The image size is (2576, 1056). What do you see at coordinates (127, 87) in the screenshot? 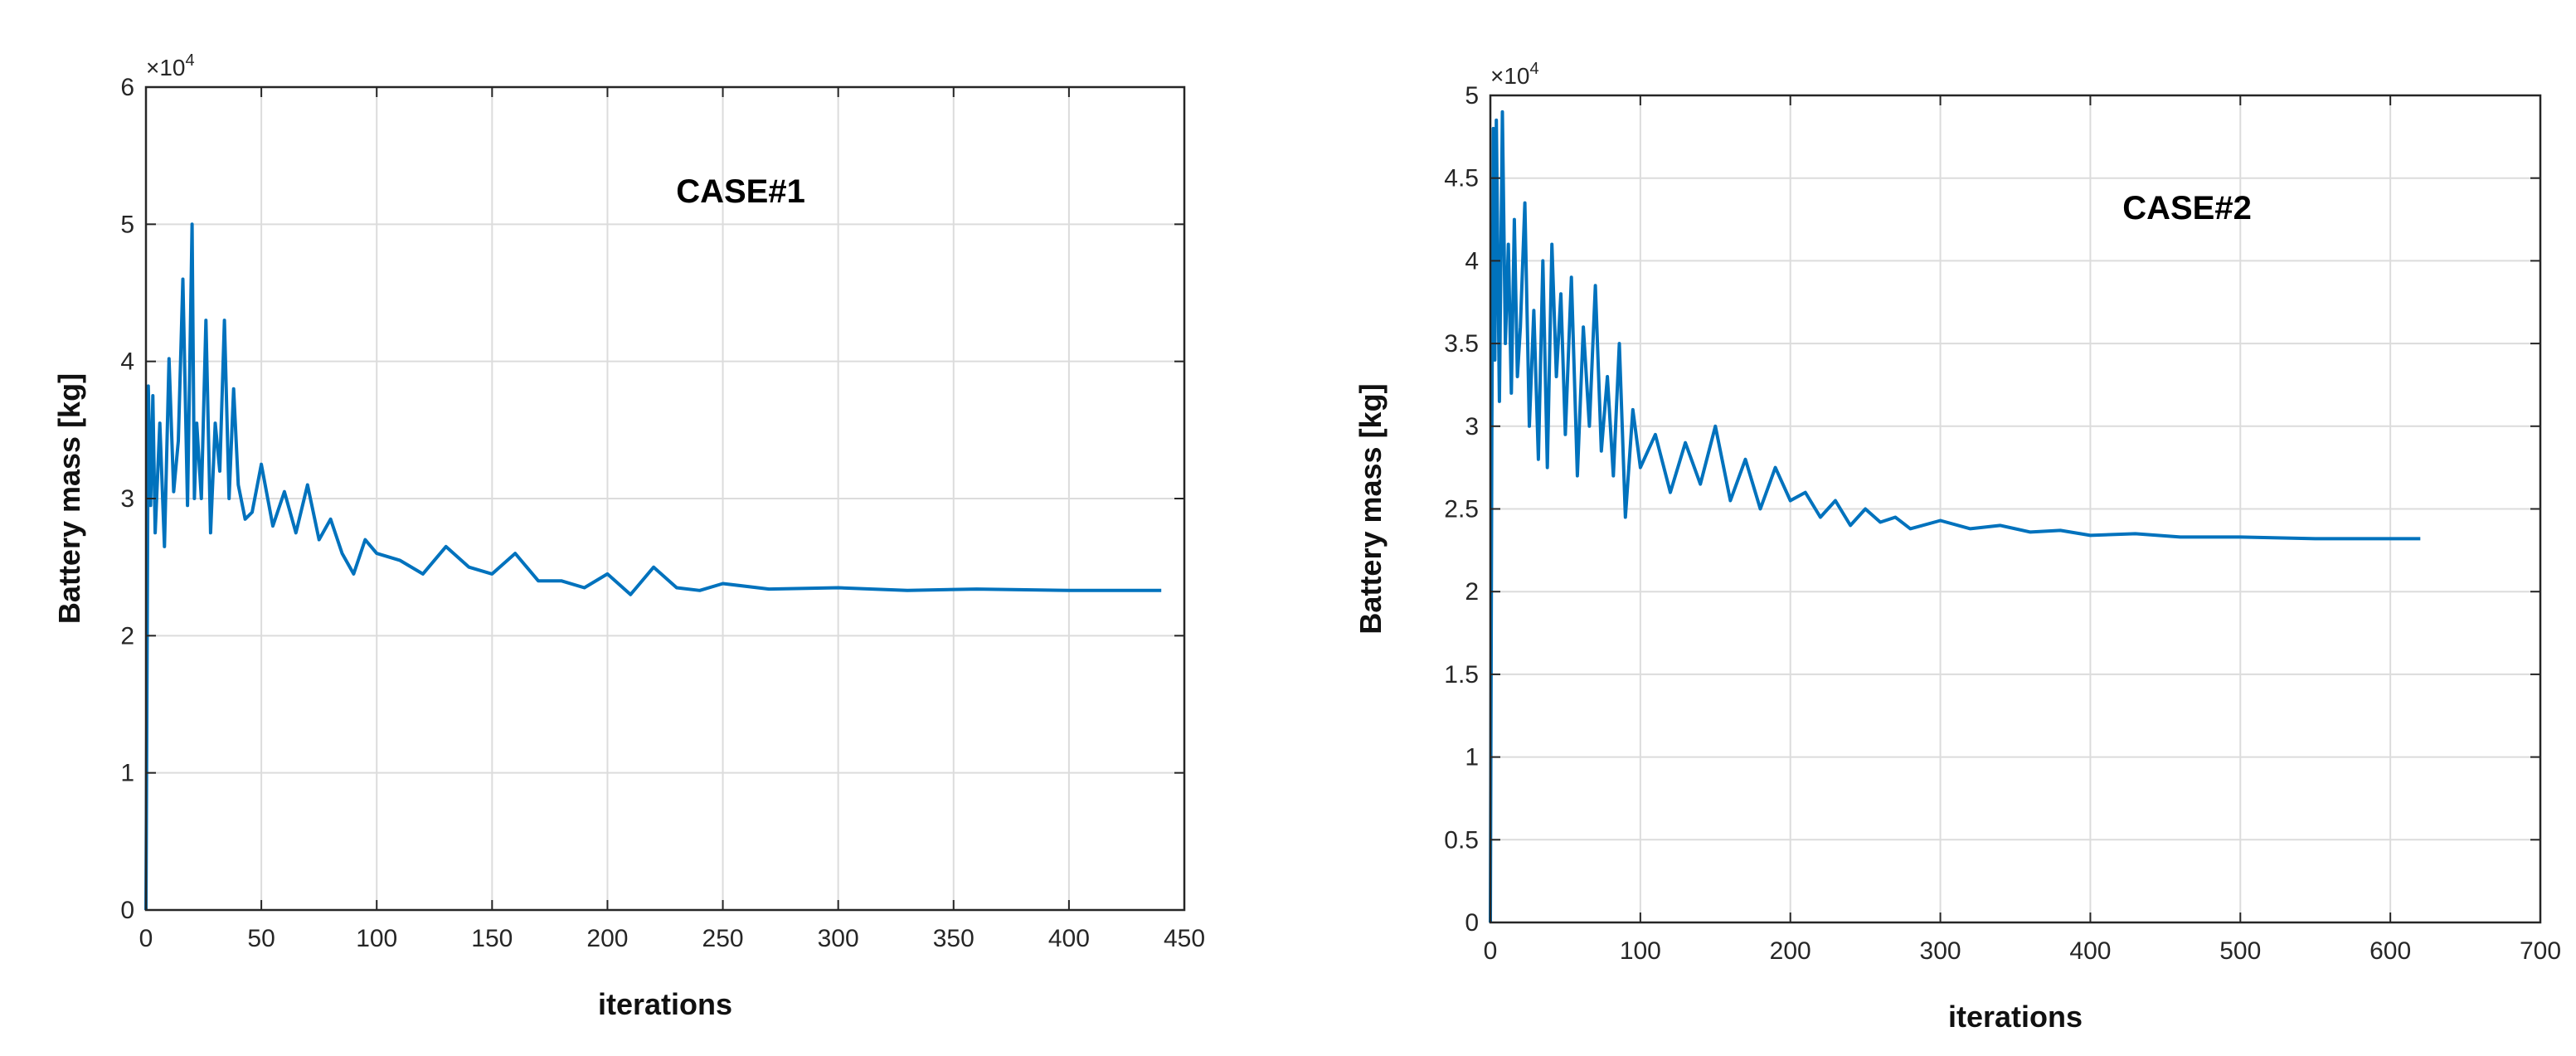
I see `y-tick-label: 6` at bounding box center [127, 87].